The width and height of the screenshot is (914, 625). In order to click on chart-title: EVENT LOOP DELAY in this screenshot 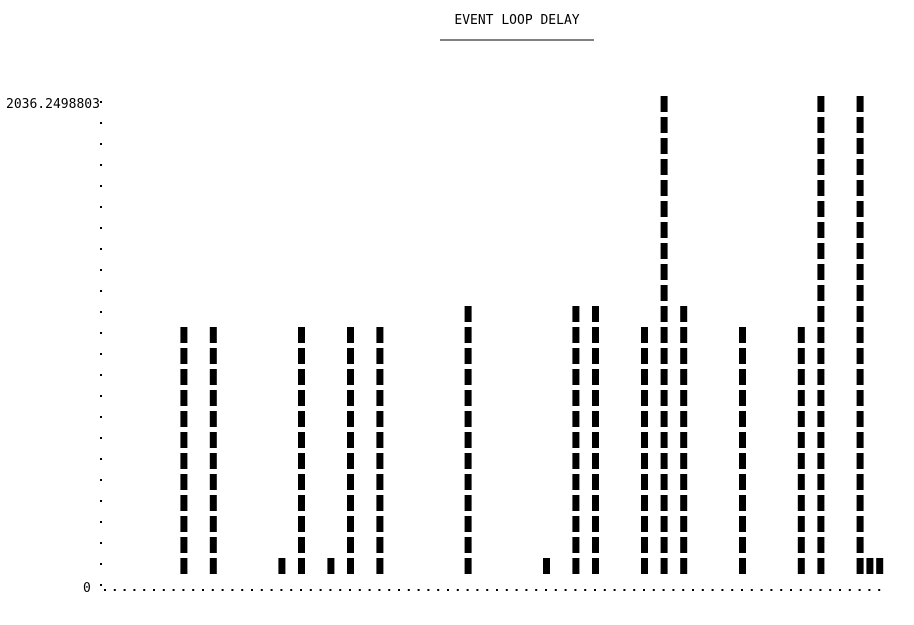, I will do `click(516, 20)`.